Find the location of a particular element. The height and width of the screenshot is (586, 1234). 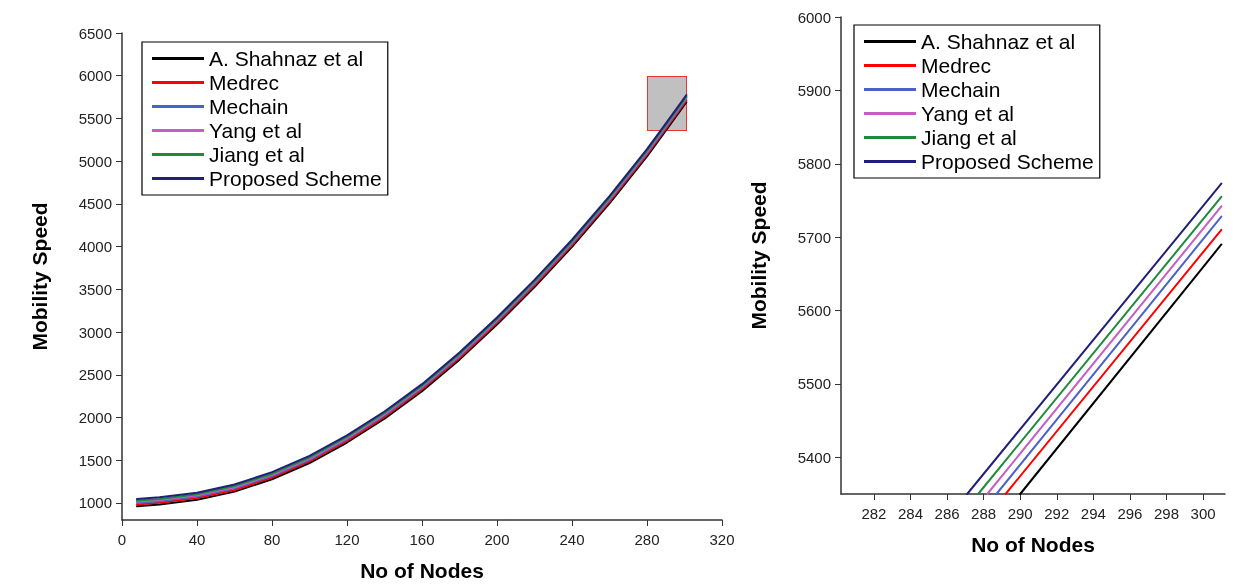

y-tick-label: 4500 is located at coordinates (95, 204).